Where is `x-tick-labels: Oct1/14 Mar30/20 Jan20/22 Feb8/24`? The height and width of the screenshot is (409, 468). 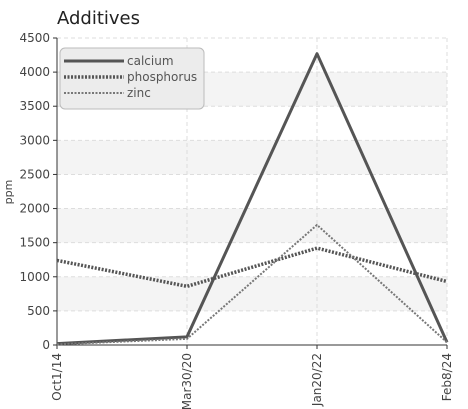 x-tick-labels: Oct1/14 Mar30/20 Jan20/22 Feb8/24 is located at coordinates (252, 377).